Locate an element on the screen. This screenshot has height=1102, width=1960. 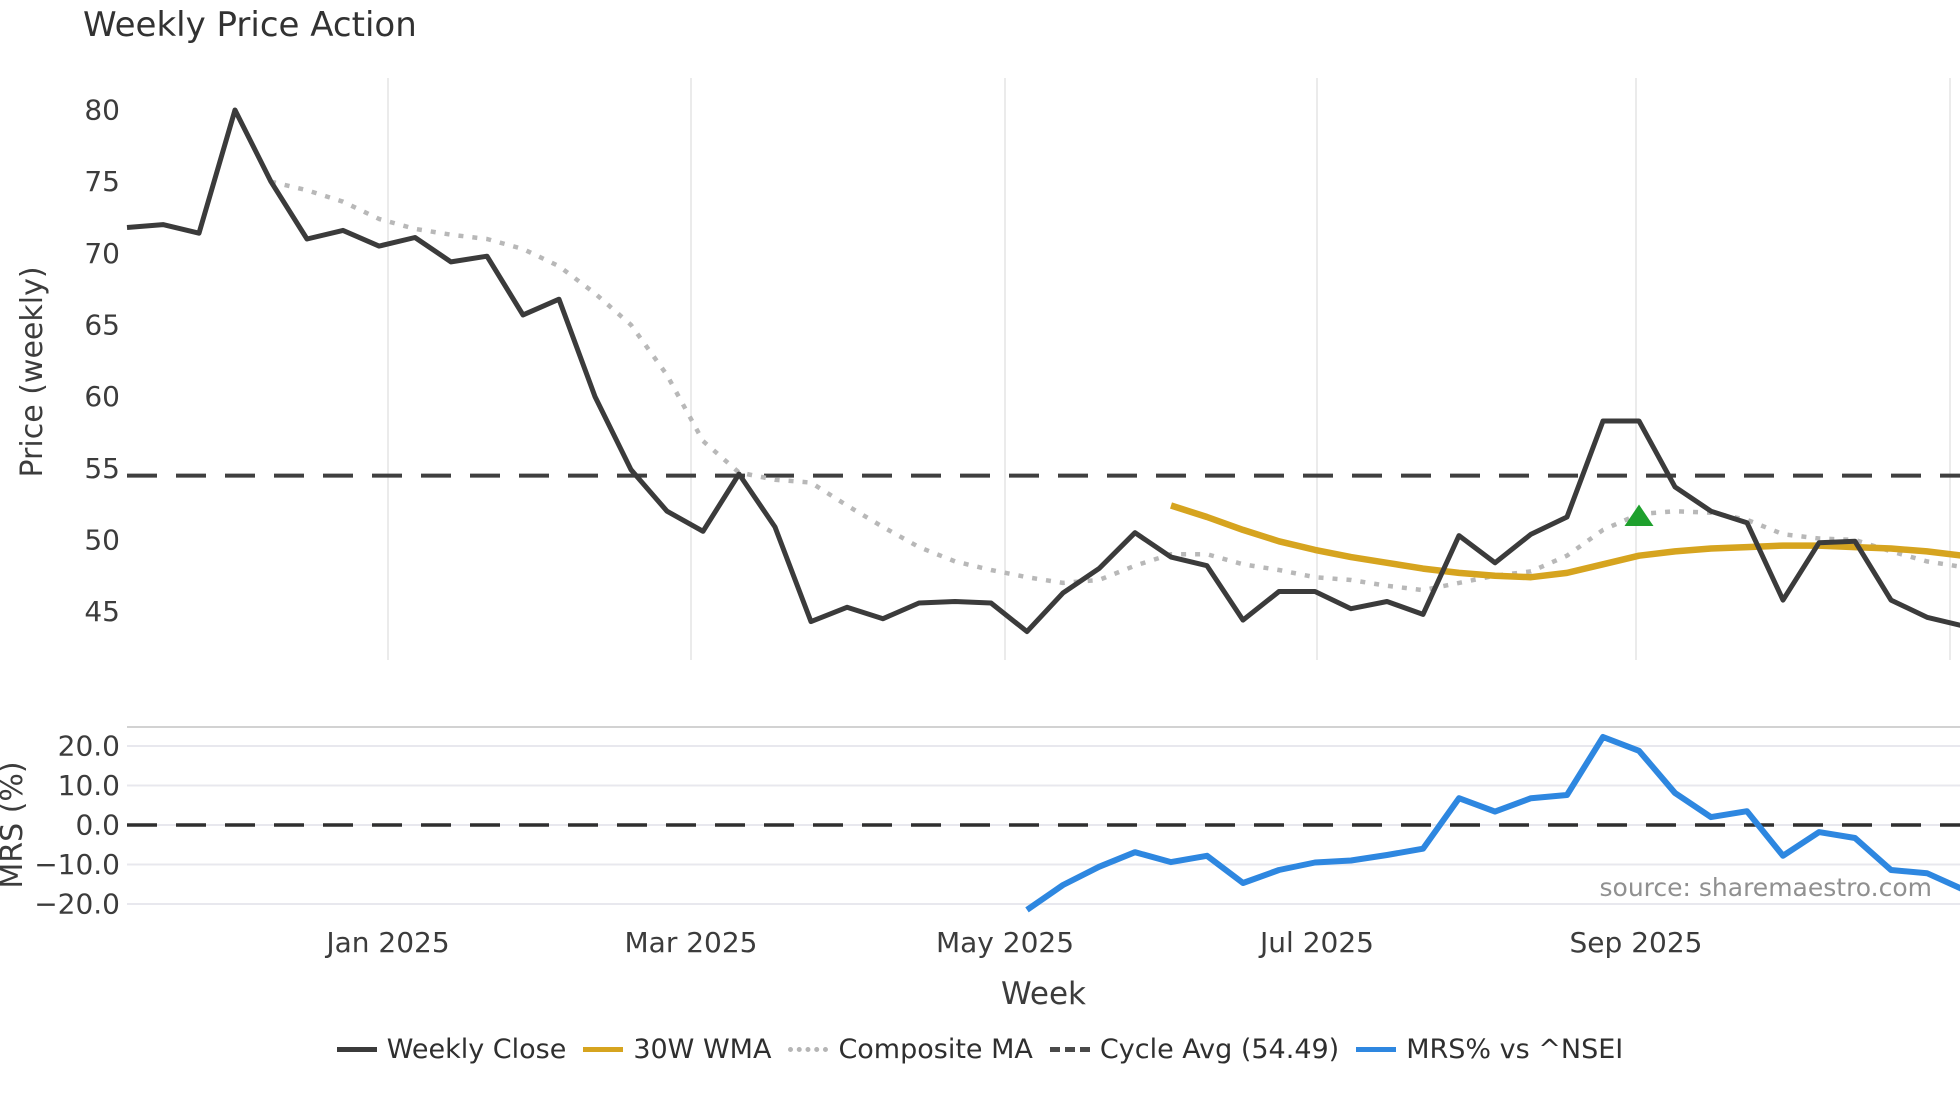
month-tick-label: Jan 2025 is located at coordinates (386, 942).